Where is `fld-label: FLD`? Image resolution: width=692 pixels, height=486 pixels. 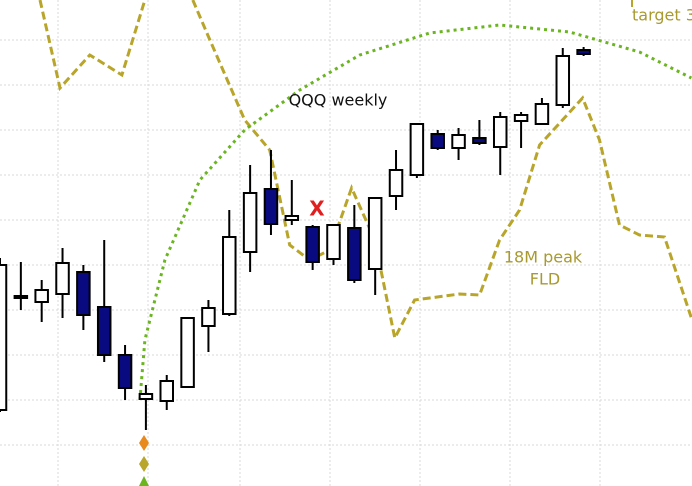
fld-label: FLD is located at coordinates (545, 279).